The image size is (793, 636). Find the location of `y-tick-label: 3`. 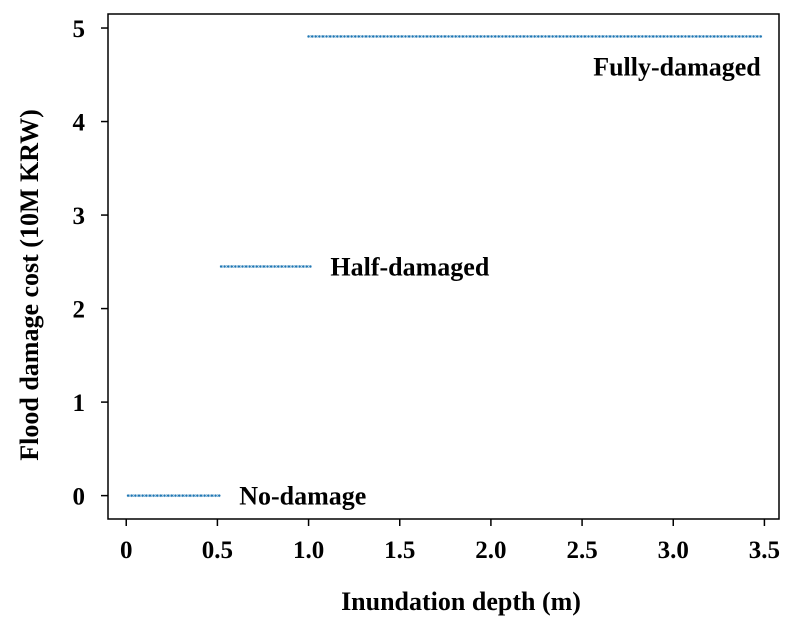

y-tick-label: 3 is located at coordinates (79, 216).